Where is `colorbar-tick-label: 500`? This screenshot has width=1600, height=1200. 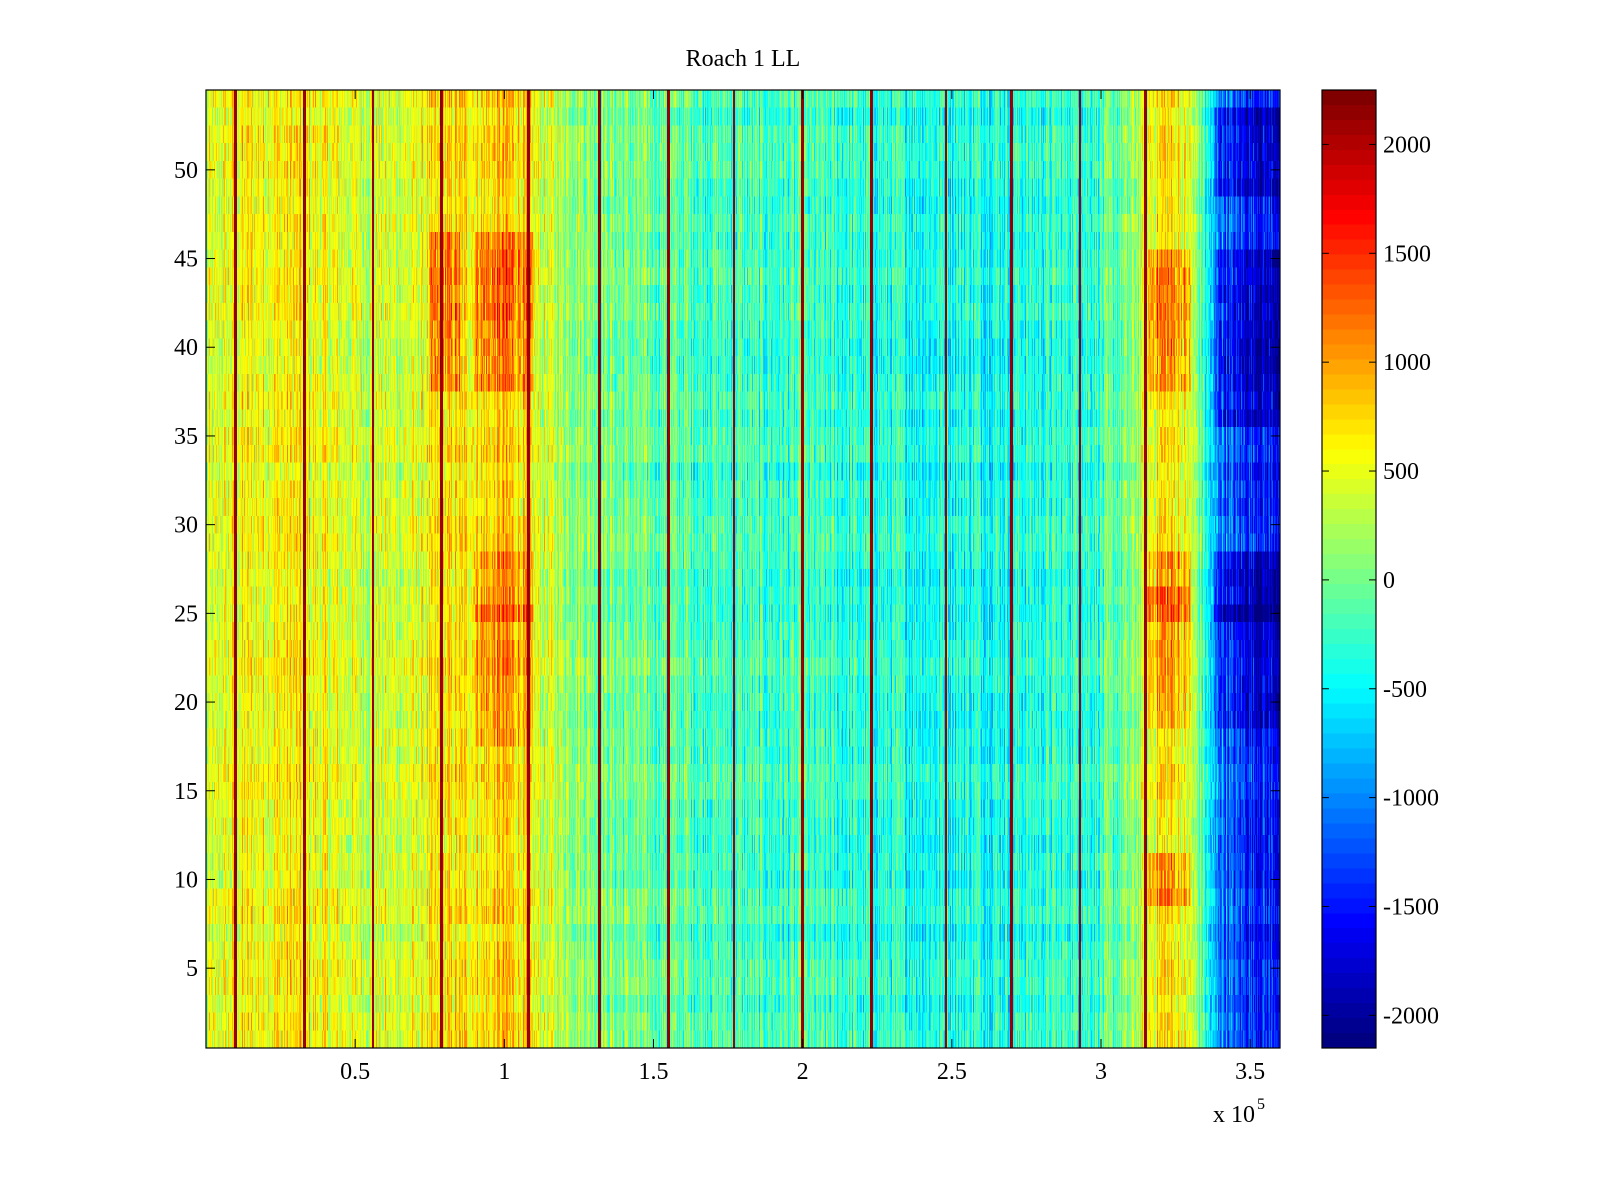
colorbar-tick-label: 500 is located at coordinates (1401, 472).